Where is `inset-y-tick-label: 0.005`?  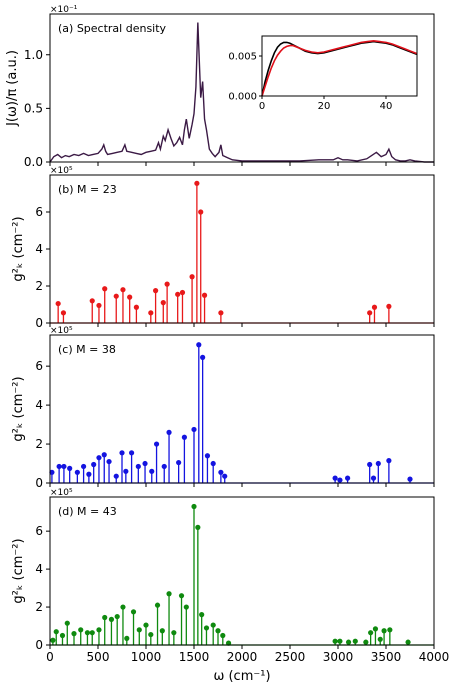
inset-y-tick-label: 0.005 is located at coordinates (242, 57).